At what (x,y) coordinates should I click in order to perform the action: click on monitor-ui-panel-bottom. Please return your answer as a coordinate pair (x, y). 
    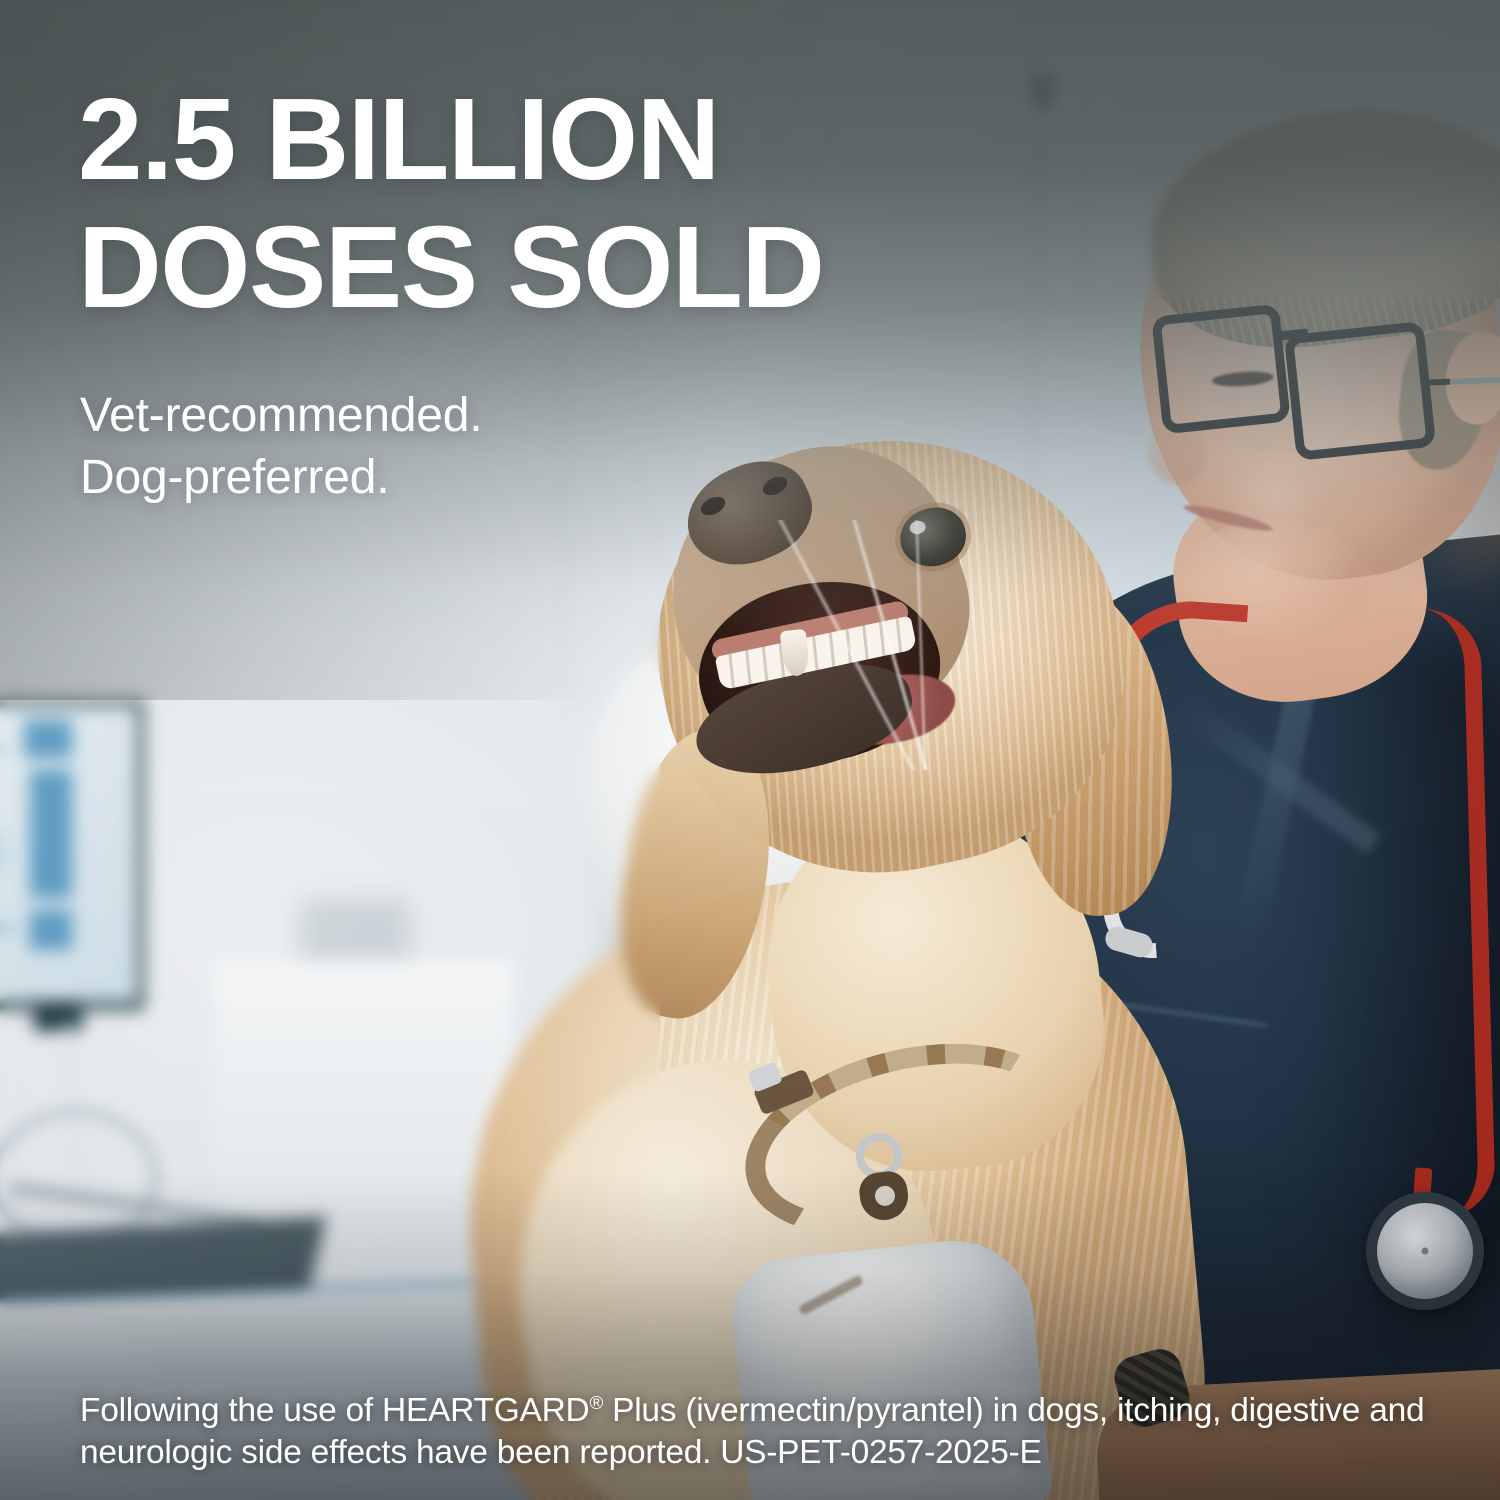
    Looking at the image, I should click on (51, 930).